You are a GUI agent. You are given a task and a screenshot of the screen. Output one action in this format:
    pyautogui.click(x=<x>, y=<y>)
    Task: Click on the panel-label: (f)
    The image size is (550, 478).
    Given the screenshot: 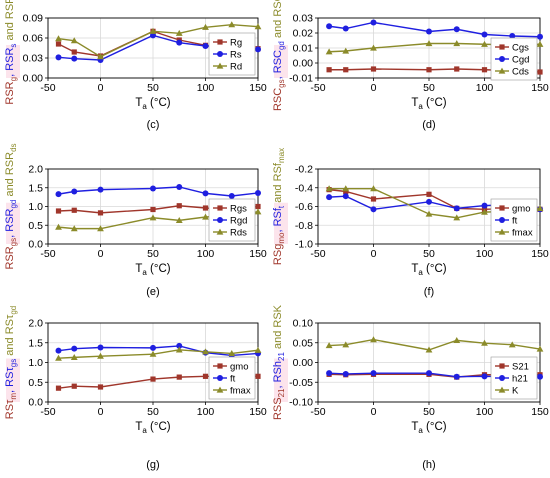 What is the action you would take?
    pyautogui.click(x=429, y=292)
    